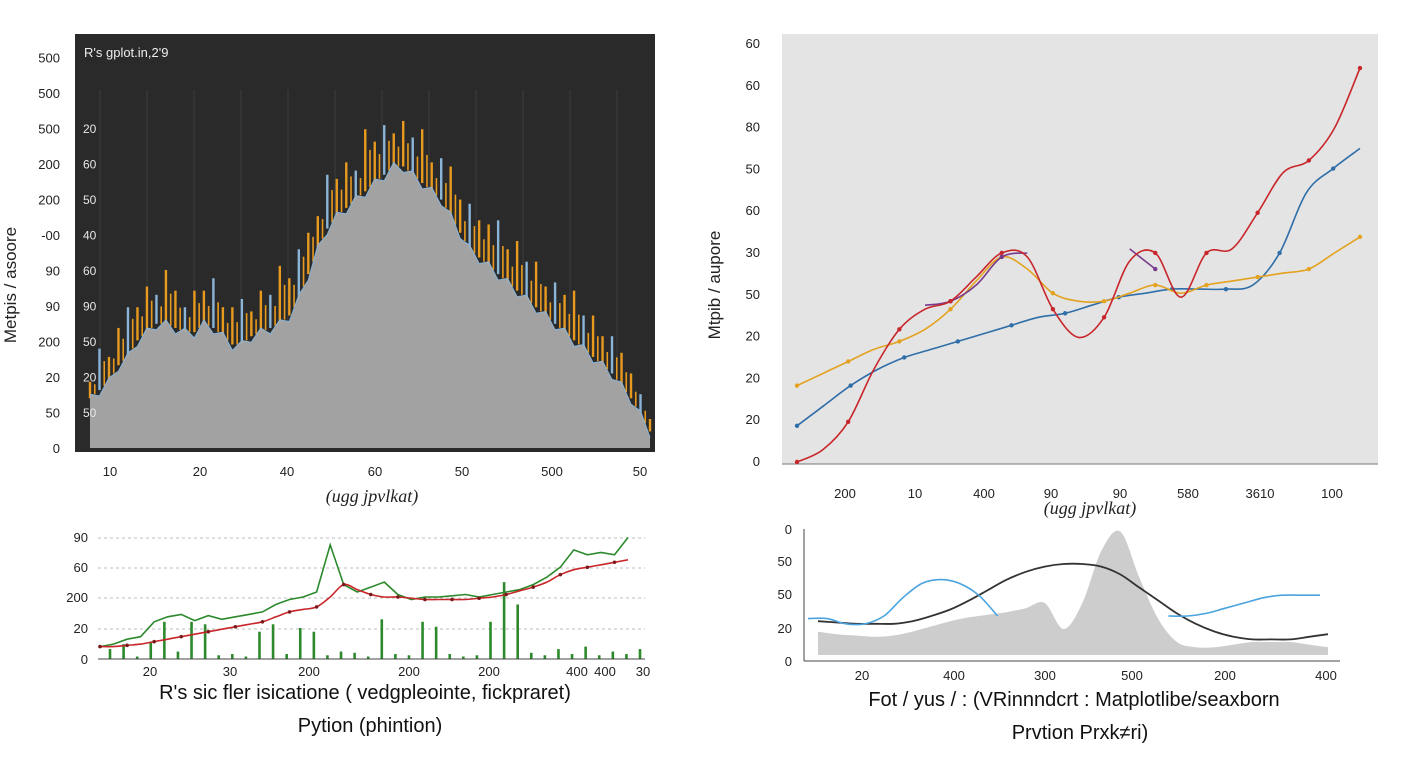 The width and height of the screenshot is (1408, 768). I want to click on timeseries-y-tick: 200, so click(77, 597).